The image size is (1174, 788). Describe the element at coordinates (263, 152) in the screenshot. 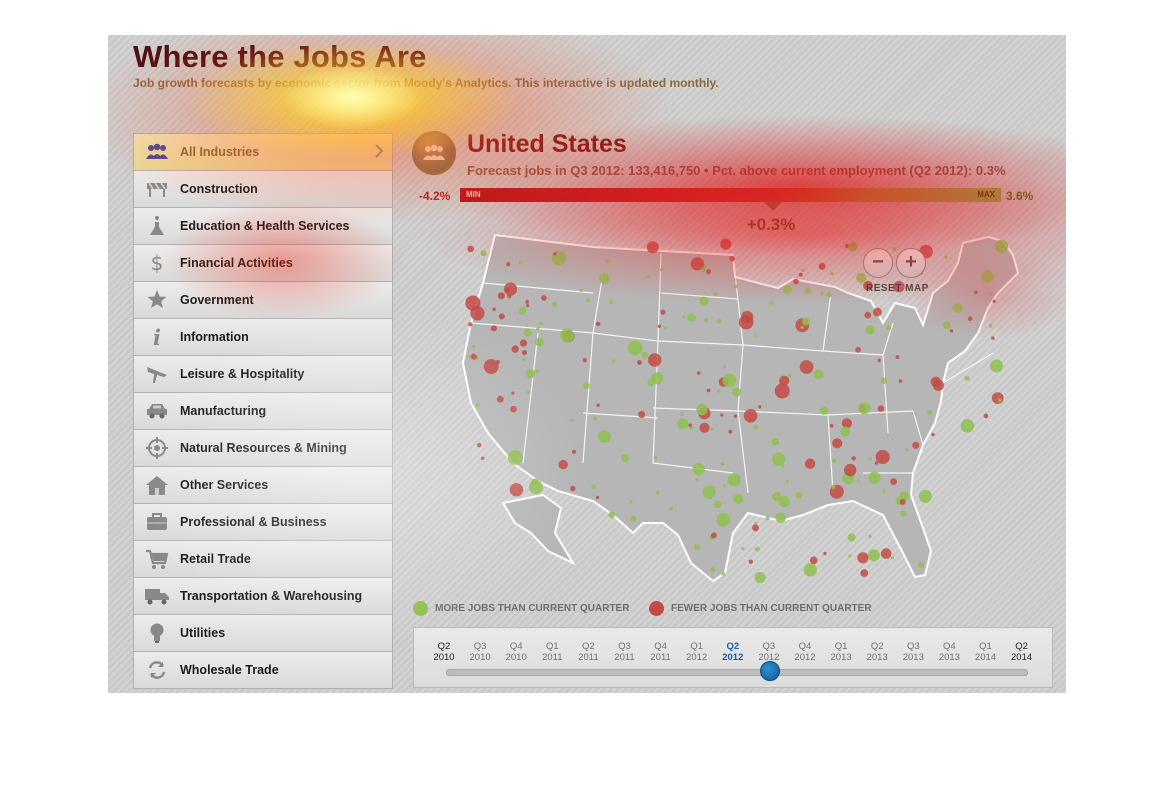

I see `sidebar-item-all-industries: All Industries` at that location.